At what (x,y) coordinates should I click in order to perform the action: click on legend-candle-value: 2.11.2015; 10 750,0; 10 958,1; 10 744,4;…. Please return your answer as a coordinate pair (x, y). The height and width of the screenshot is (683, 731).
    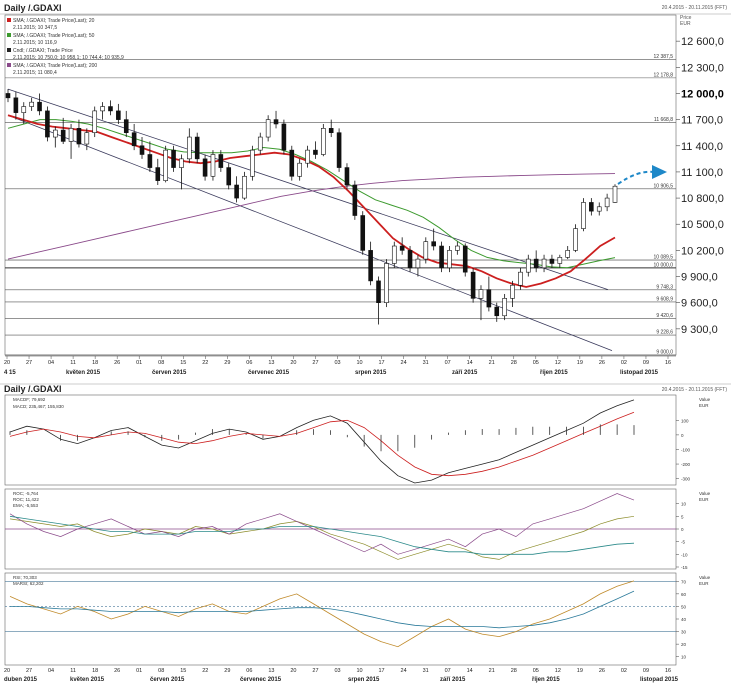
    Looking at the image, I should click on (68, 58).